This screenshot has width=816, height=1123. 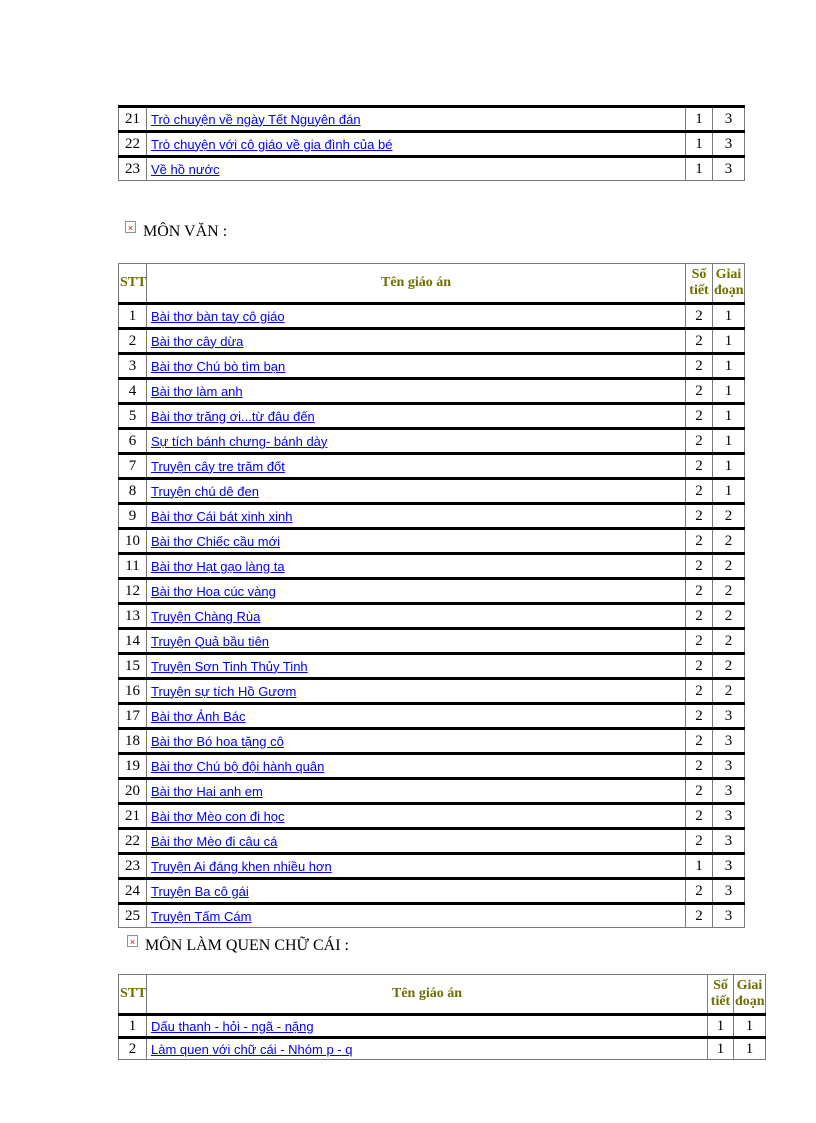 I want to click on row-number-cell: 22, so click(x=132, y=143).